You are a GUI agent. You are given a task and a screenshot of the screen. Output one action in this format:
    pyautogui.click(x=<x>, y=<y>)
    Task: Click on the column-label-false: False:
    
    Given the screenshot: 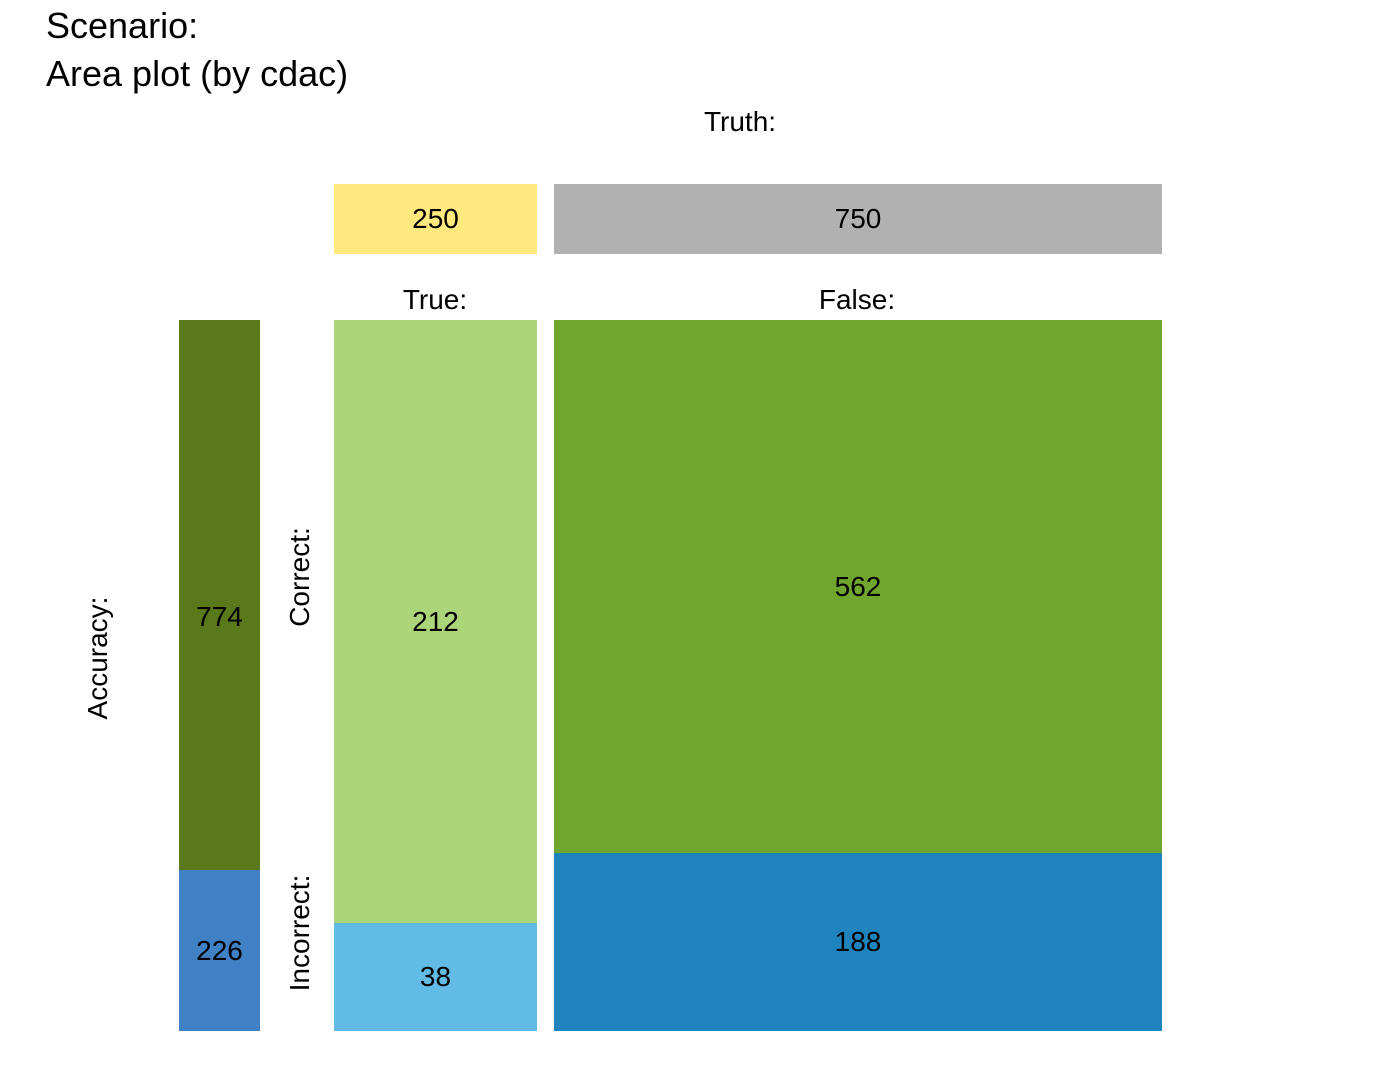 What is the action you would take?
    pyautogui.click(x=857, y=299)
    